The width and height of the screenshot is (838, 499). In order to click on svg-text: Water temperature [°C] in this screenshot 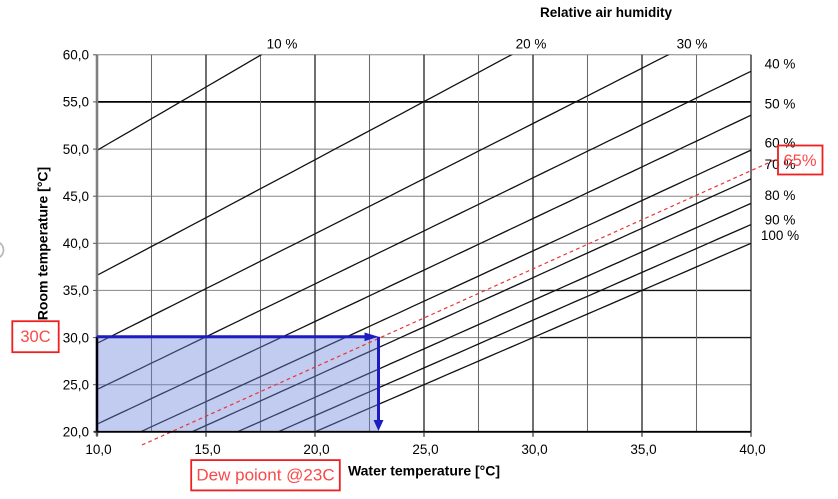, I will do `click(424, 471)`.